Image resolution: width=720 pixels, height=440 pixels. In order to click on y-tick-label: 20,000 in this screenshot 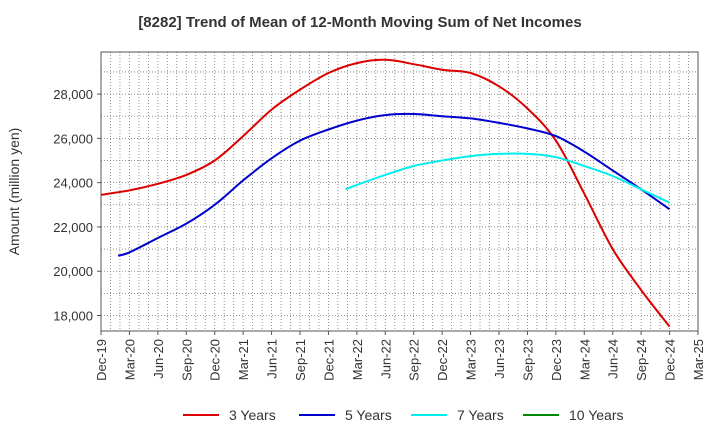, I will do `click(73, 271)`.